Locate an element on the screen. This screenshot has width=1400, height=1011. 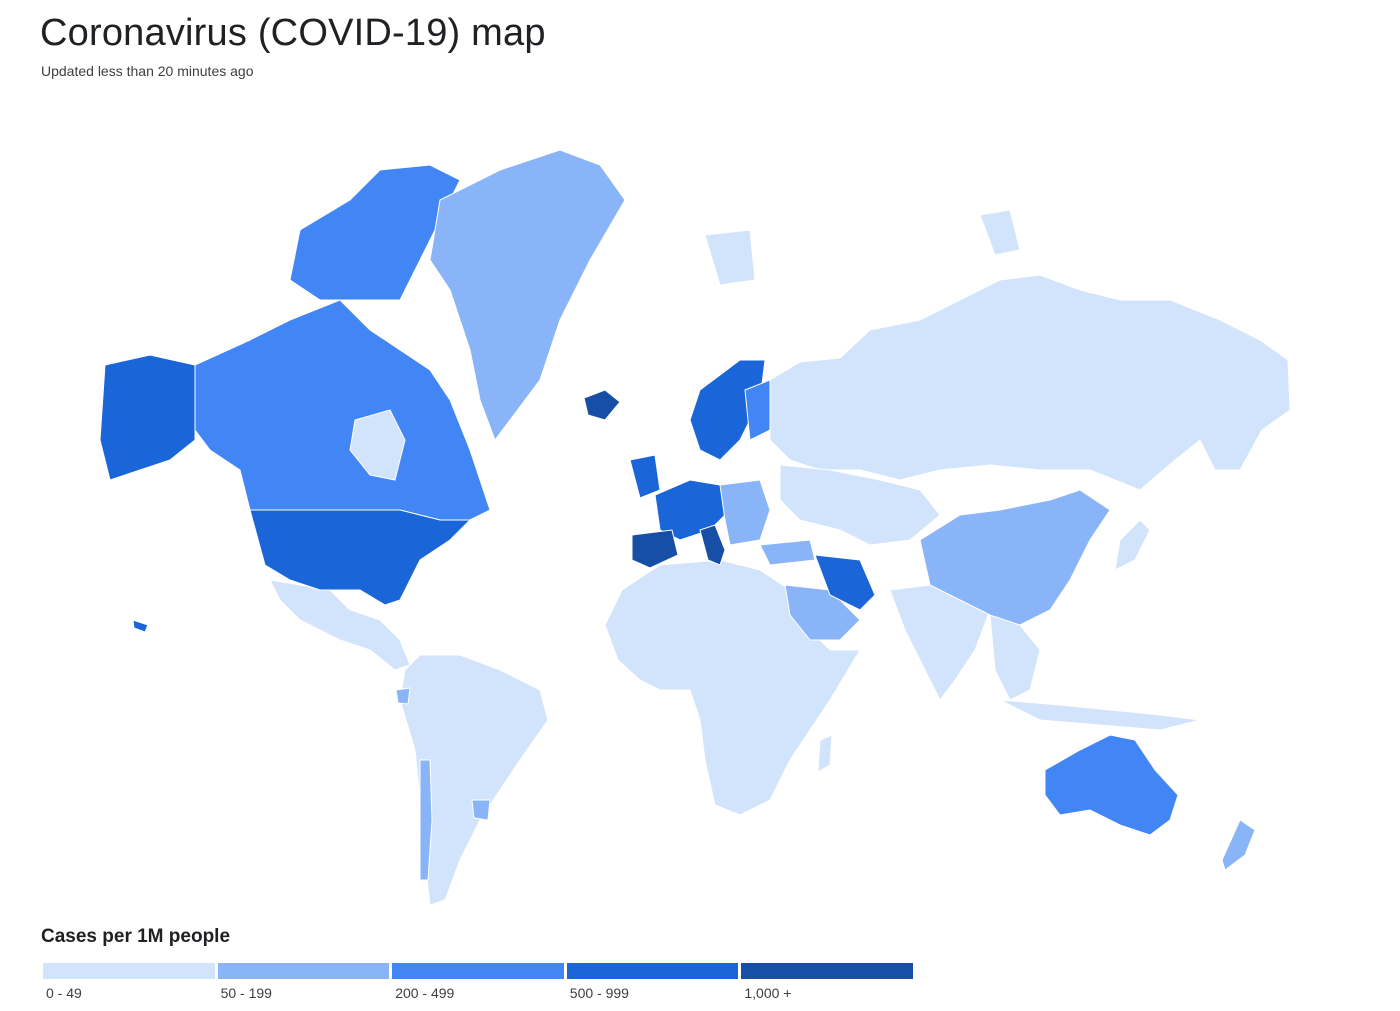
region-ecuador is located at coordinates (403, 696).